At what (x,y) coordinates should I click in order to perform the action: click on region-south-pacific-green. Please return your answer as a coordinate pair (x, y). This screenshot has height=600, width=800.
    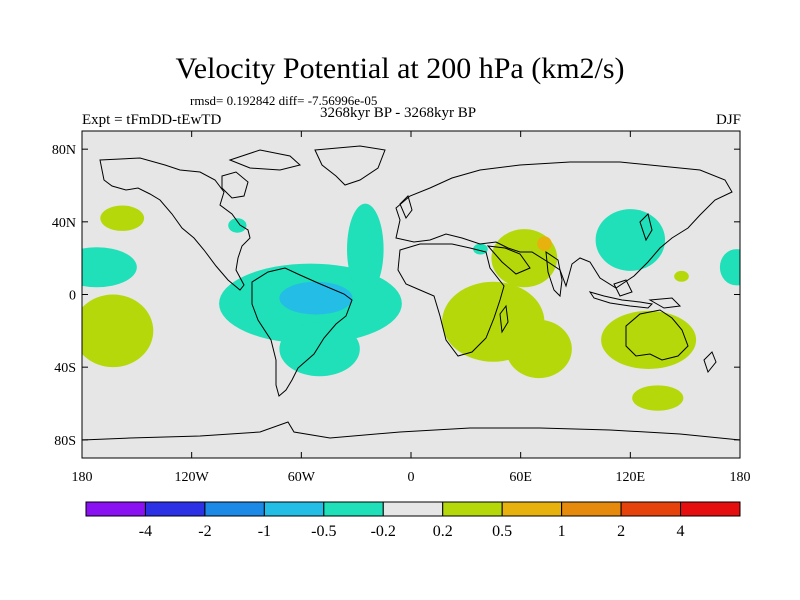
    Looking at the image, I should click on (658, 398).